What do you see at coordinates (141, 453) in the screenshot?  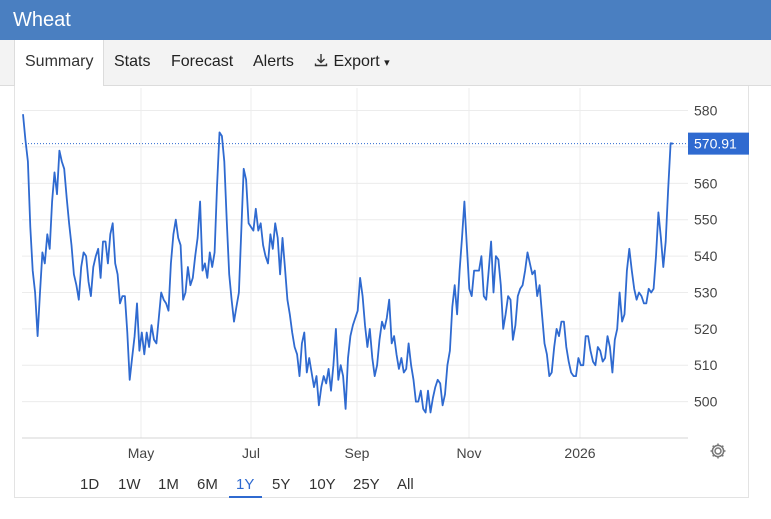 I see `x-tick-label: May` at bounding box center [141, 453].